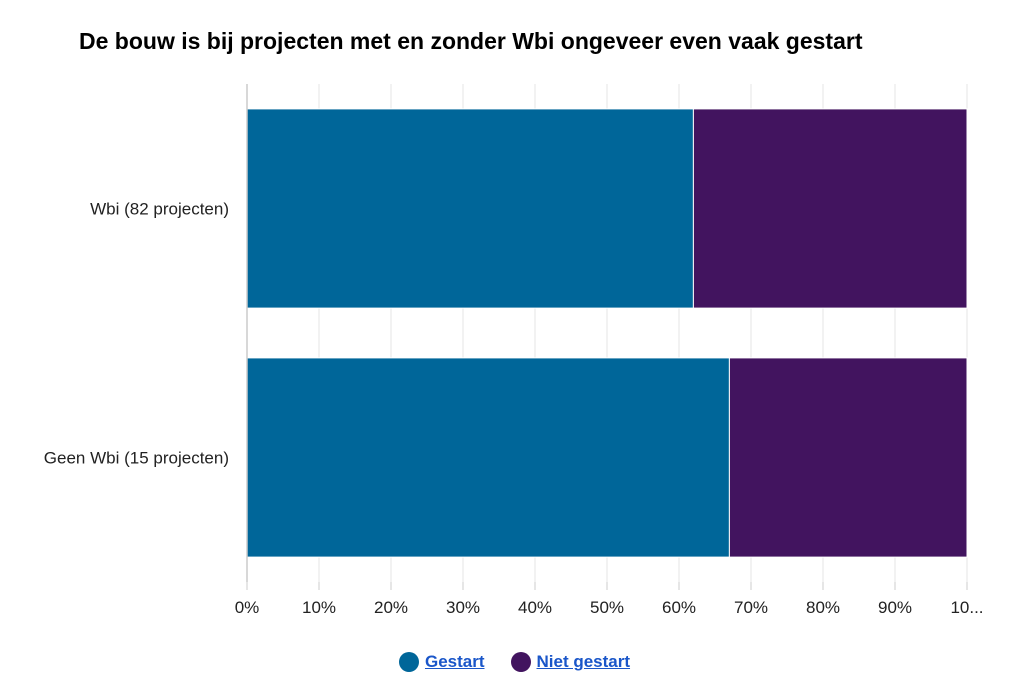  What do you see at coordinates (823, 607) in the screenshot?
I see `x-tick-label: 80%` at bounding box center [823, 607].